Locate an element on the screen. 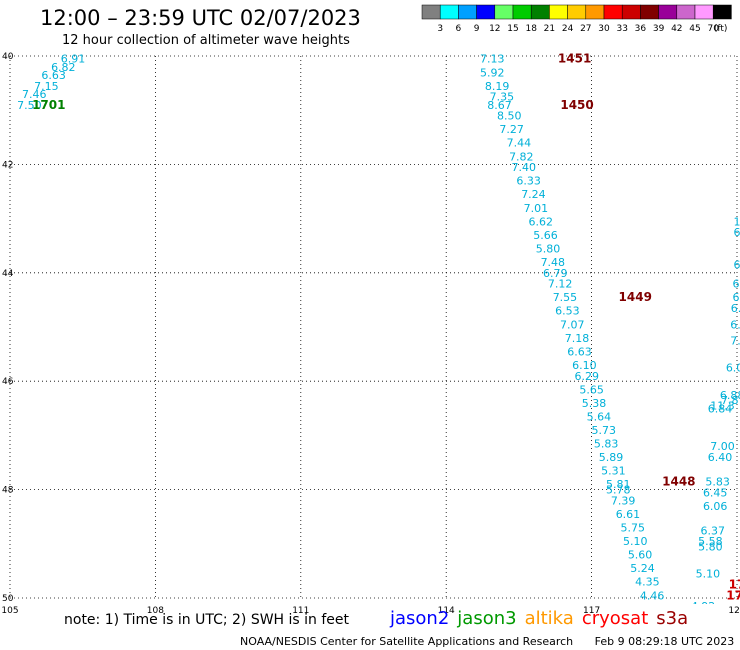  pass-time-label: 1449 is located at coordinates (635, 297).